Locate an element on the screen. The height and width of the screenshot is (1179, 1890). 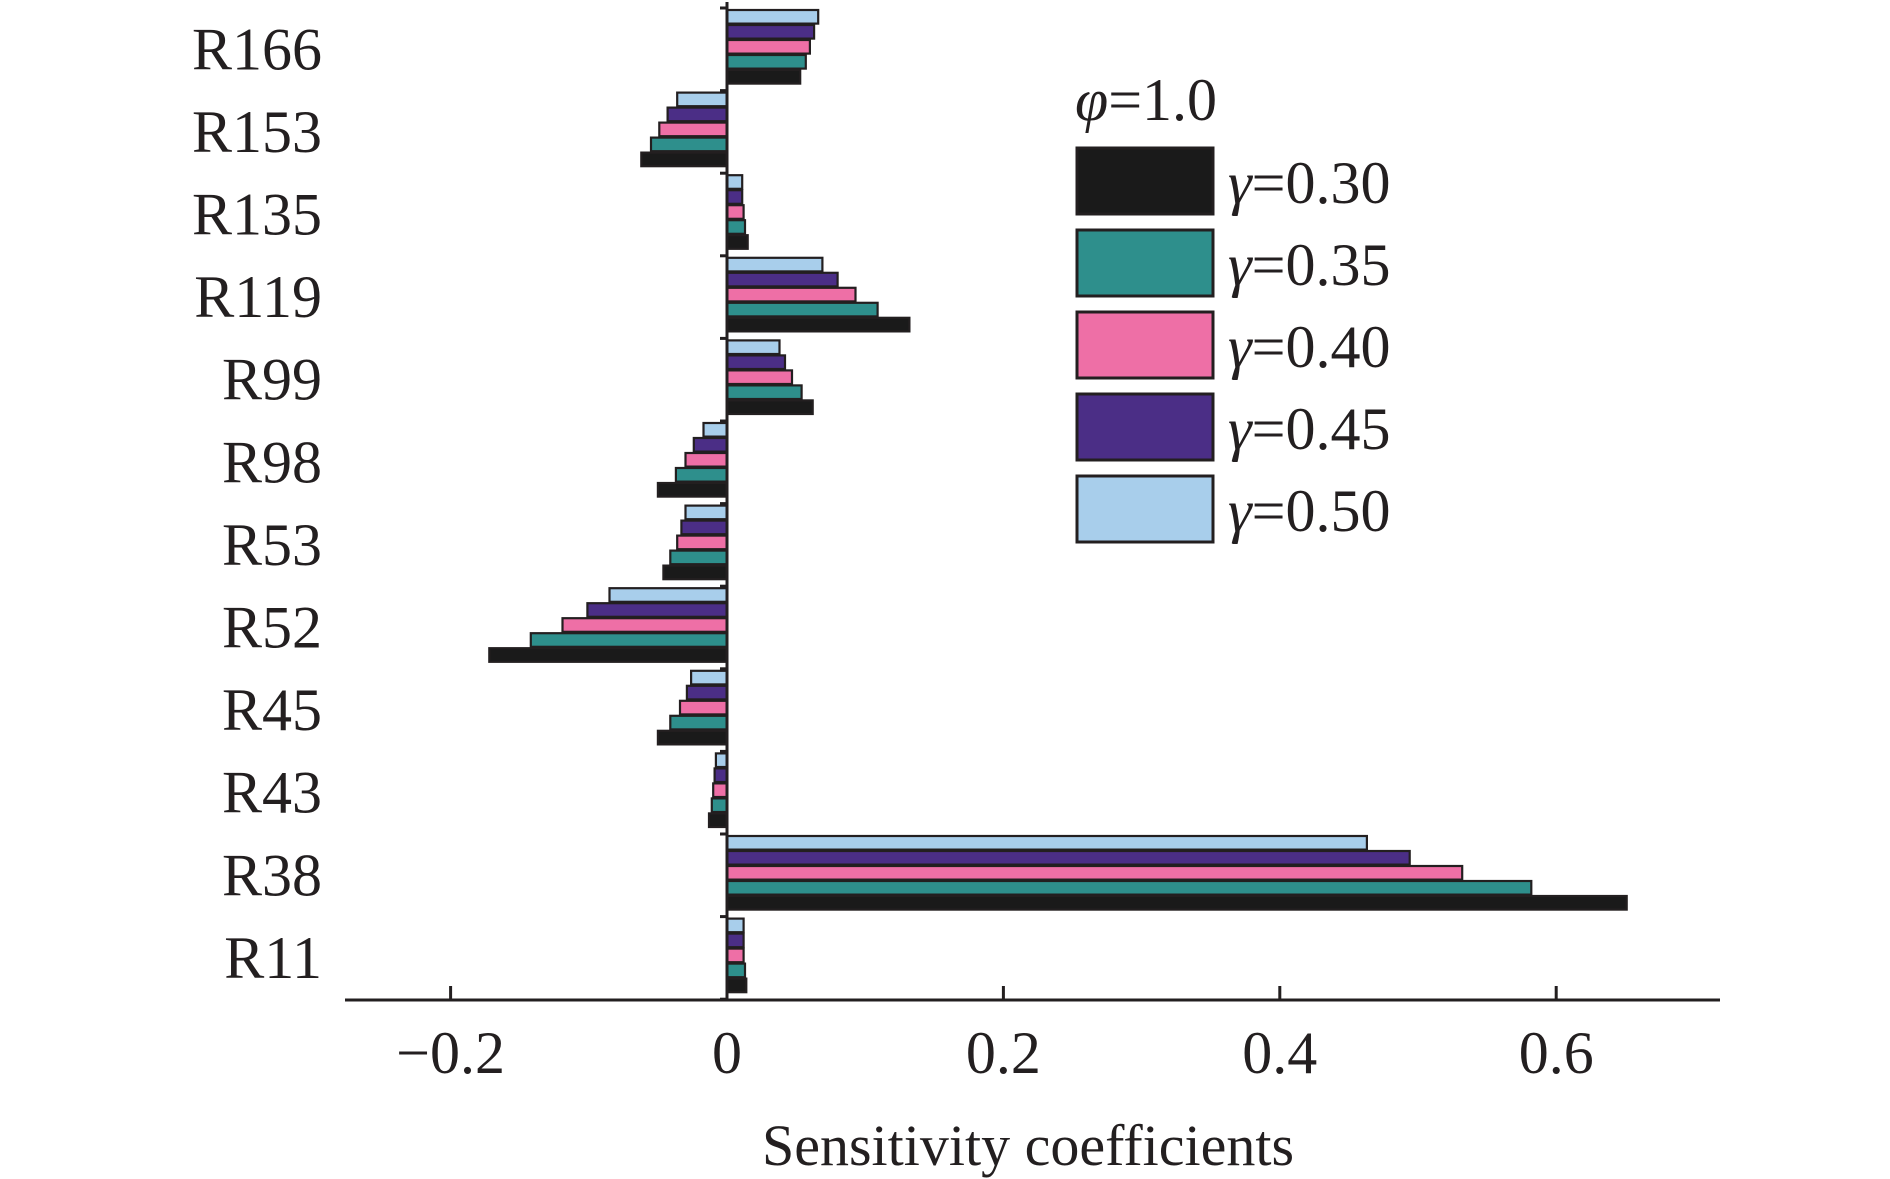
x-tick-label: −0.2 is located at coordinates (450, 1053).